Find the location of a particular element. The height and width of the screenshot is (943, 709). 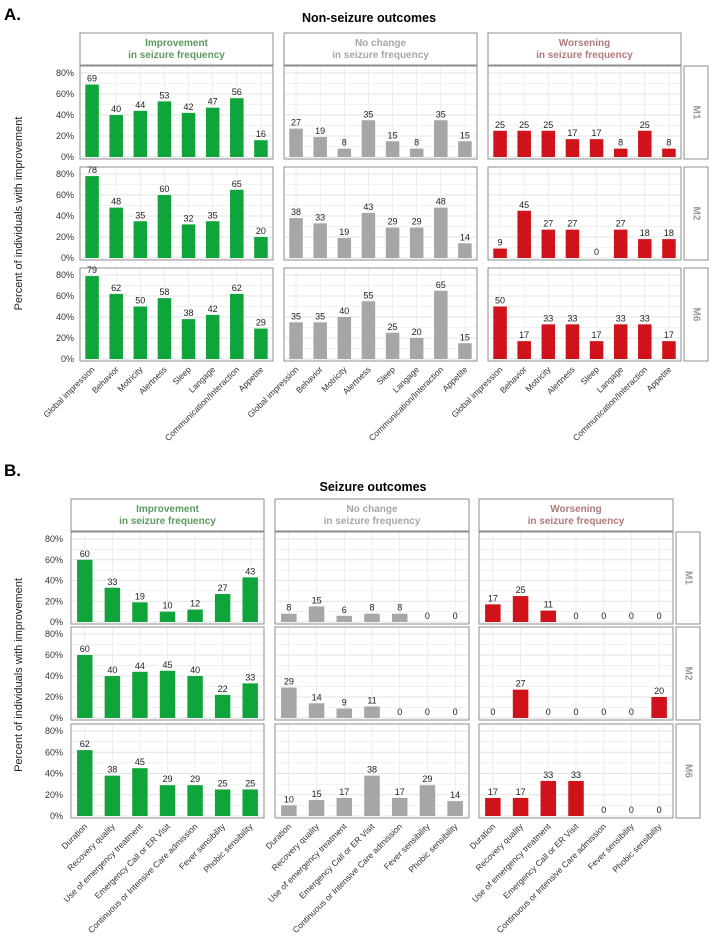

data-label: 15 is located at coordinates (465, 135).